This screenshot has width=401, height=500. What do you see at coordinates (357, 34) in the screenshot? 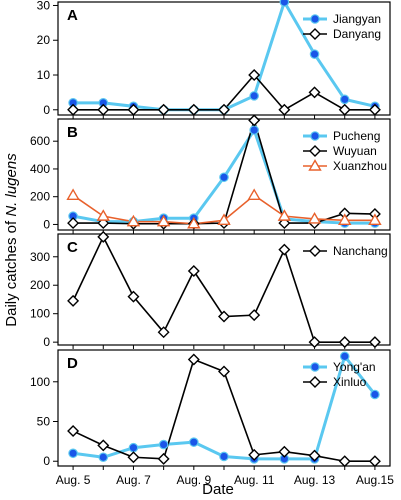
I see `legend-label: Danyang` at bounding box center [357, 34].